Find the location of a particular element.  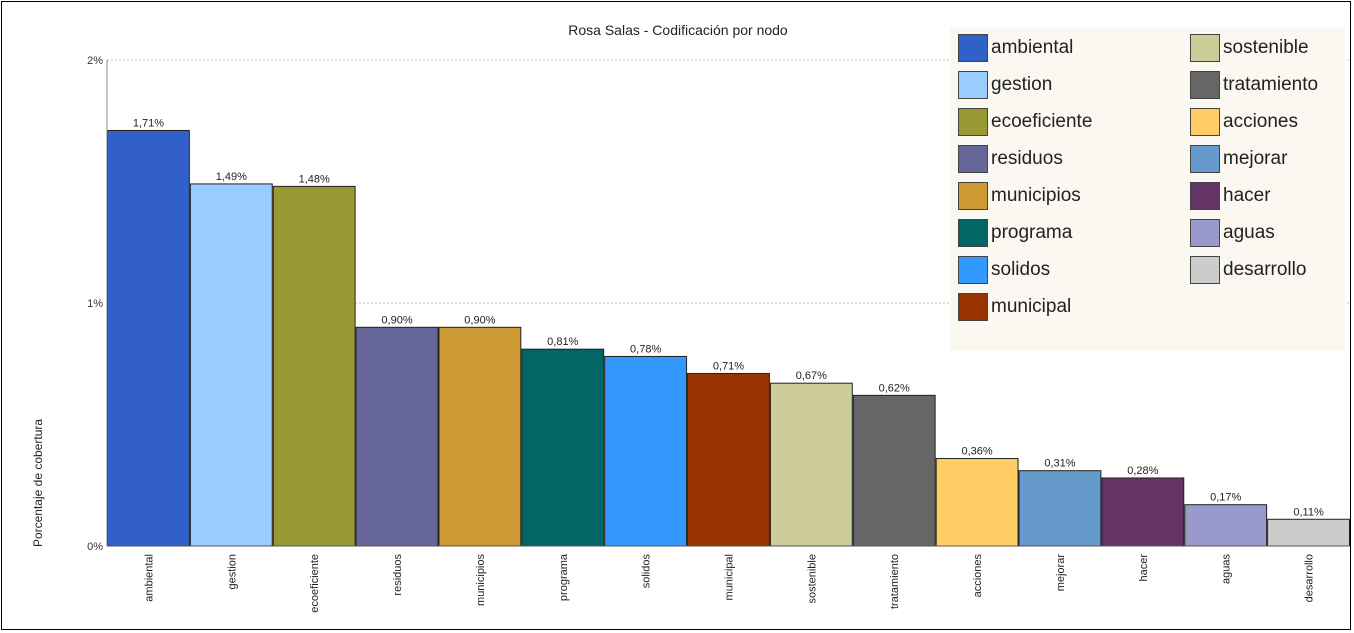

y-tick-labels: 0% 1% 2% is located at coordinates (95, 304).